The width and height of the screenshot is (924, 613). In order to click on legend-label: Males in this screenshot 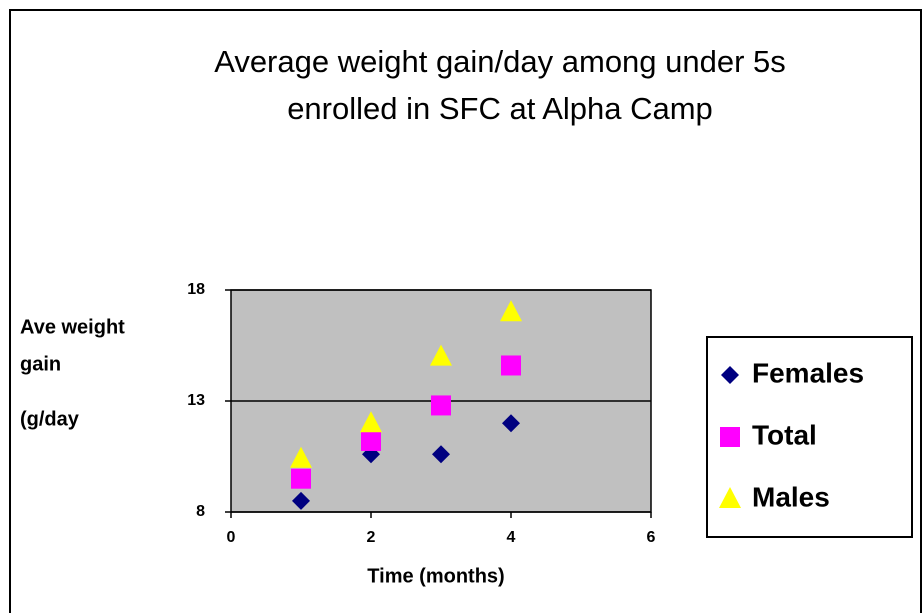, I will do `click(791, 496)`.